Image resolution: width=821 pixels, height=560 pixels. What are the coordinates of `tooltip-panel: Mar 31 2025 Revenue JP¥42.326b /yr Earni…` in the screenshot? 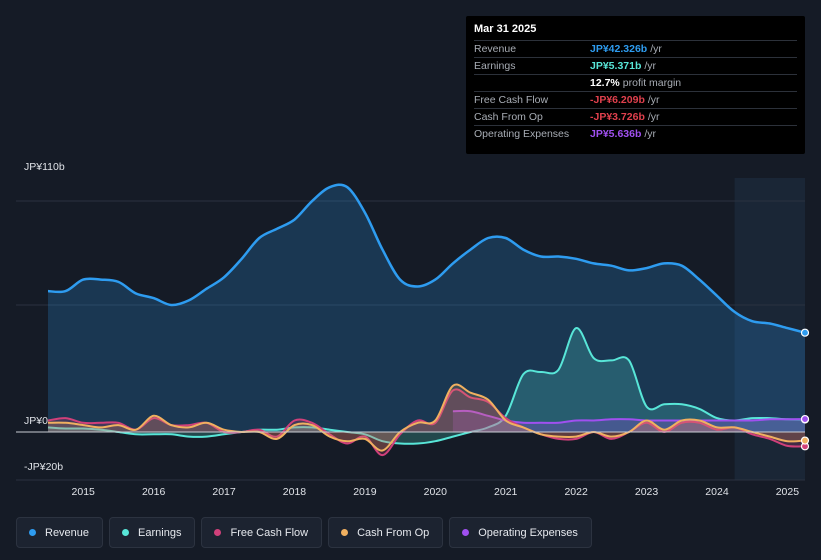 It's located at (635, 85).